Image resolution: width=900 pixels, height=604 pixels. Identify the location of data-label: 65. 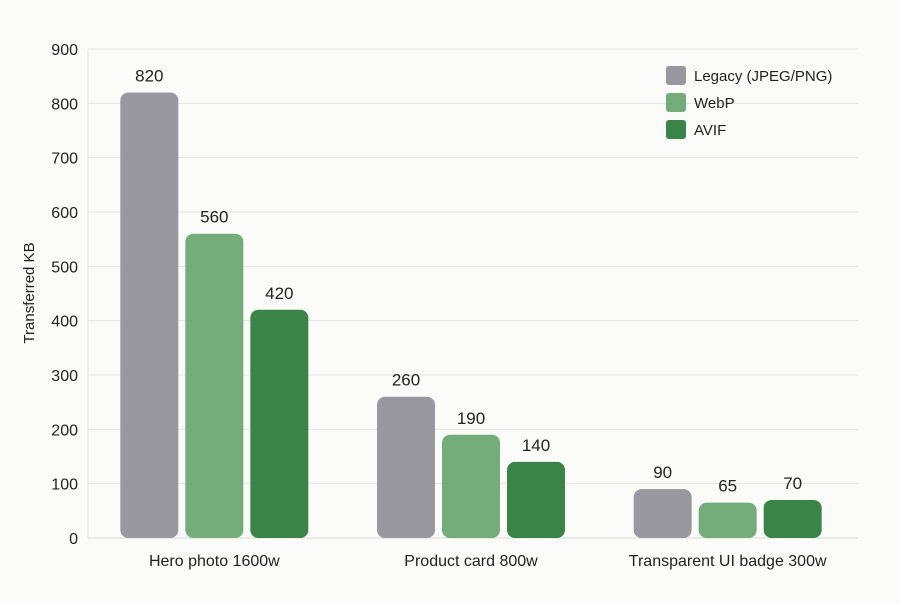
(727, 486).